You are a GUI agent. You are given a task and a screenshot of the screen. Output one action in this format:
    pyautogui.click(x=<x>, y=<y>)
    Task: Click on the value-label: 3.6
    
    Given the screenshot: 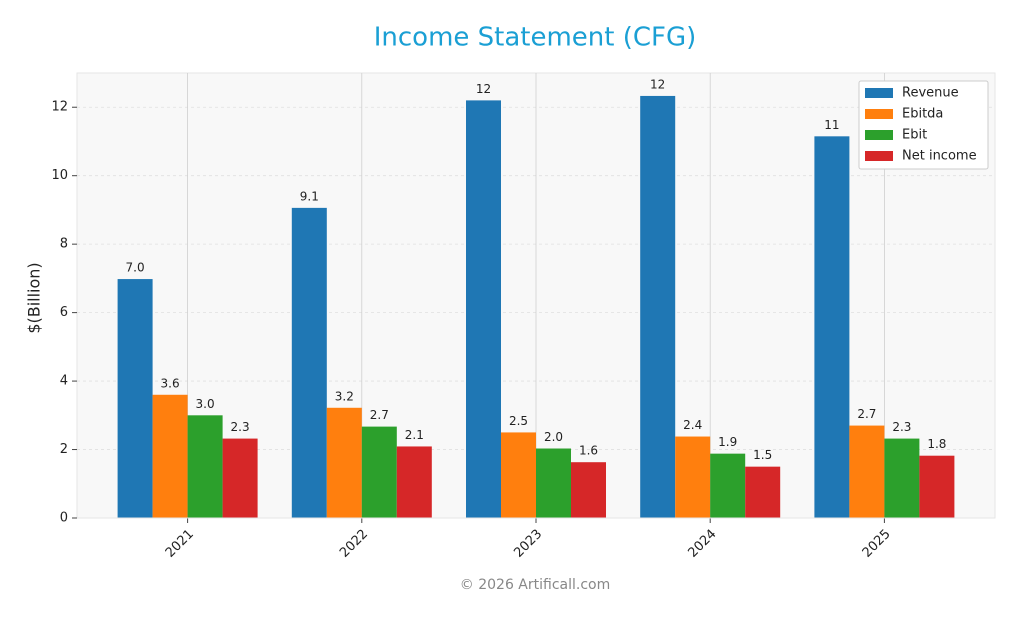 What is the action you would take?
    pyautogui.click(x=170, y=383)
    